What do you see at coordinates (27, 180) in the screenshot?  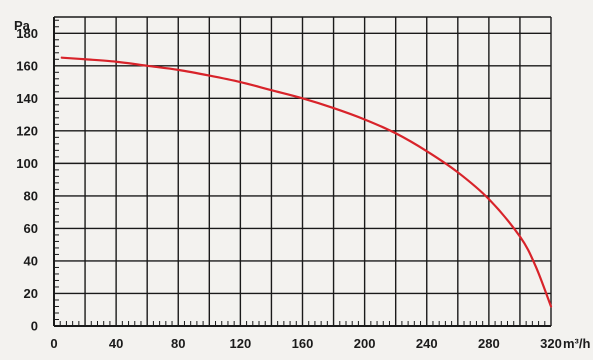 I see `y-tick-labels: 0 20 40 60 80 100 120 140 160 180` at bounding box center [27, 180].